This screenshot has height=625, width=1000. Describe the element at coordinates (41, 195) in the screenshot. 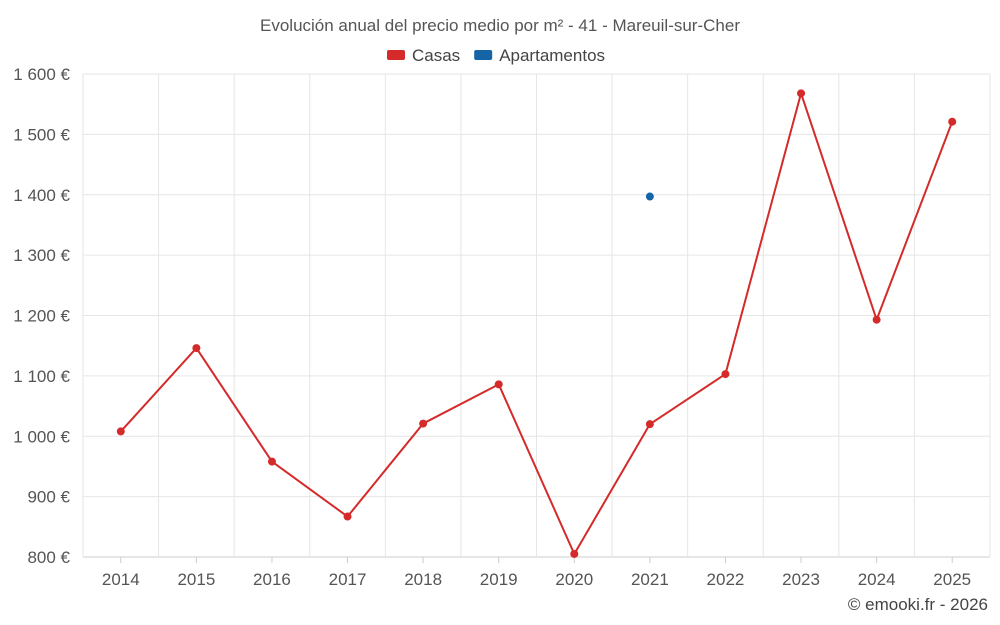

I see `y-tick-label: 1 400 €` at that location.